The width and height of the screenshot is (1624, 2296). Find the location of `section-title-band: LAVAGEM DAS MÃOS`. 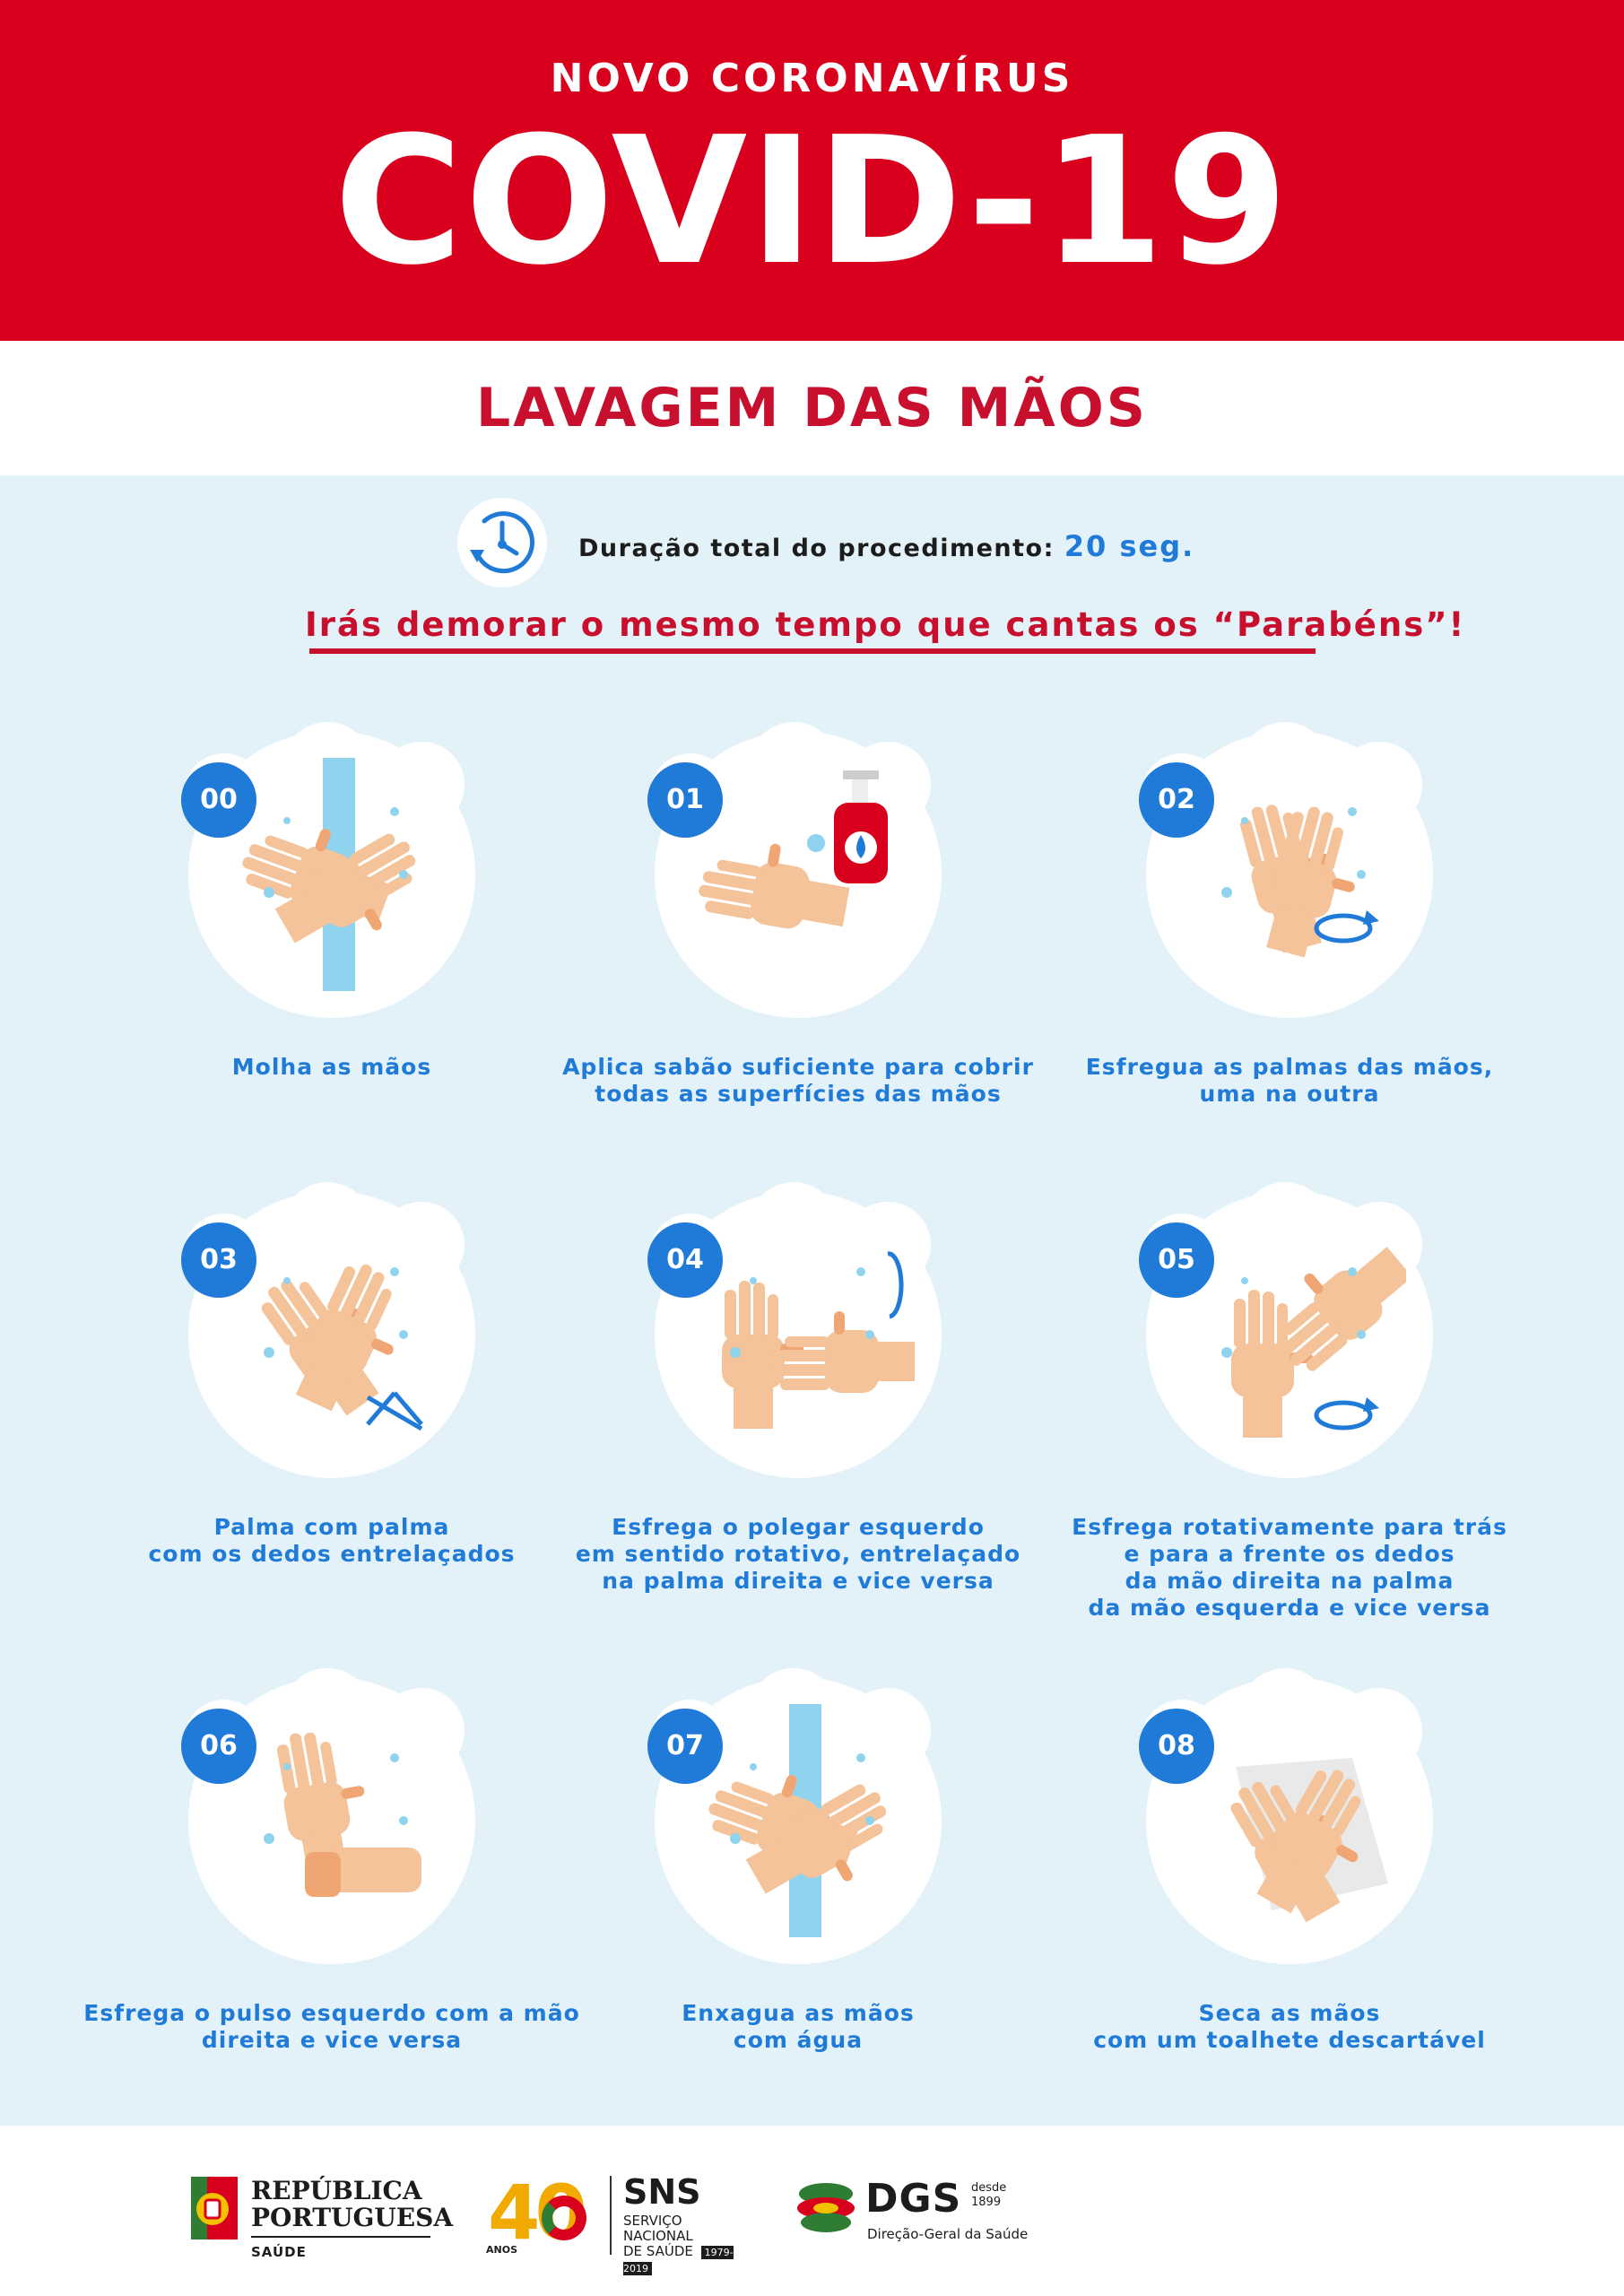

section-title-band: LAVAGEM DAS MÃOS is located at coordinates (812, 408).